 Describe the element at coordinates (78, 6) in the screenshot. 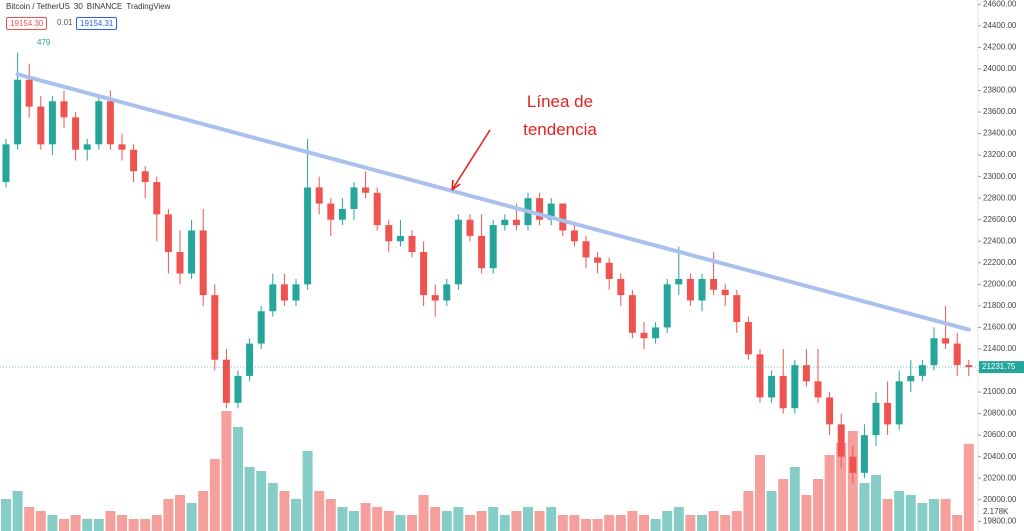

I see `interval: 30` at that location.